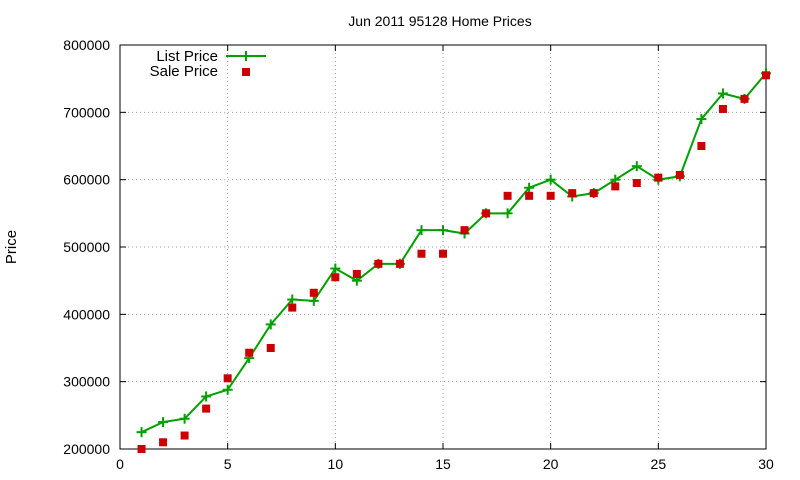  What do you see at coordinates (659, 464) in the screenshot?
I see `x-tick-label: 25` at bounding box center [659, 464].